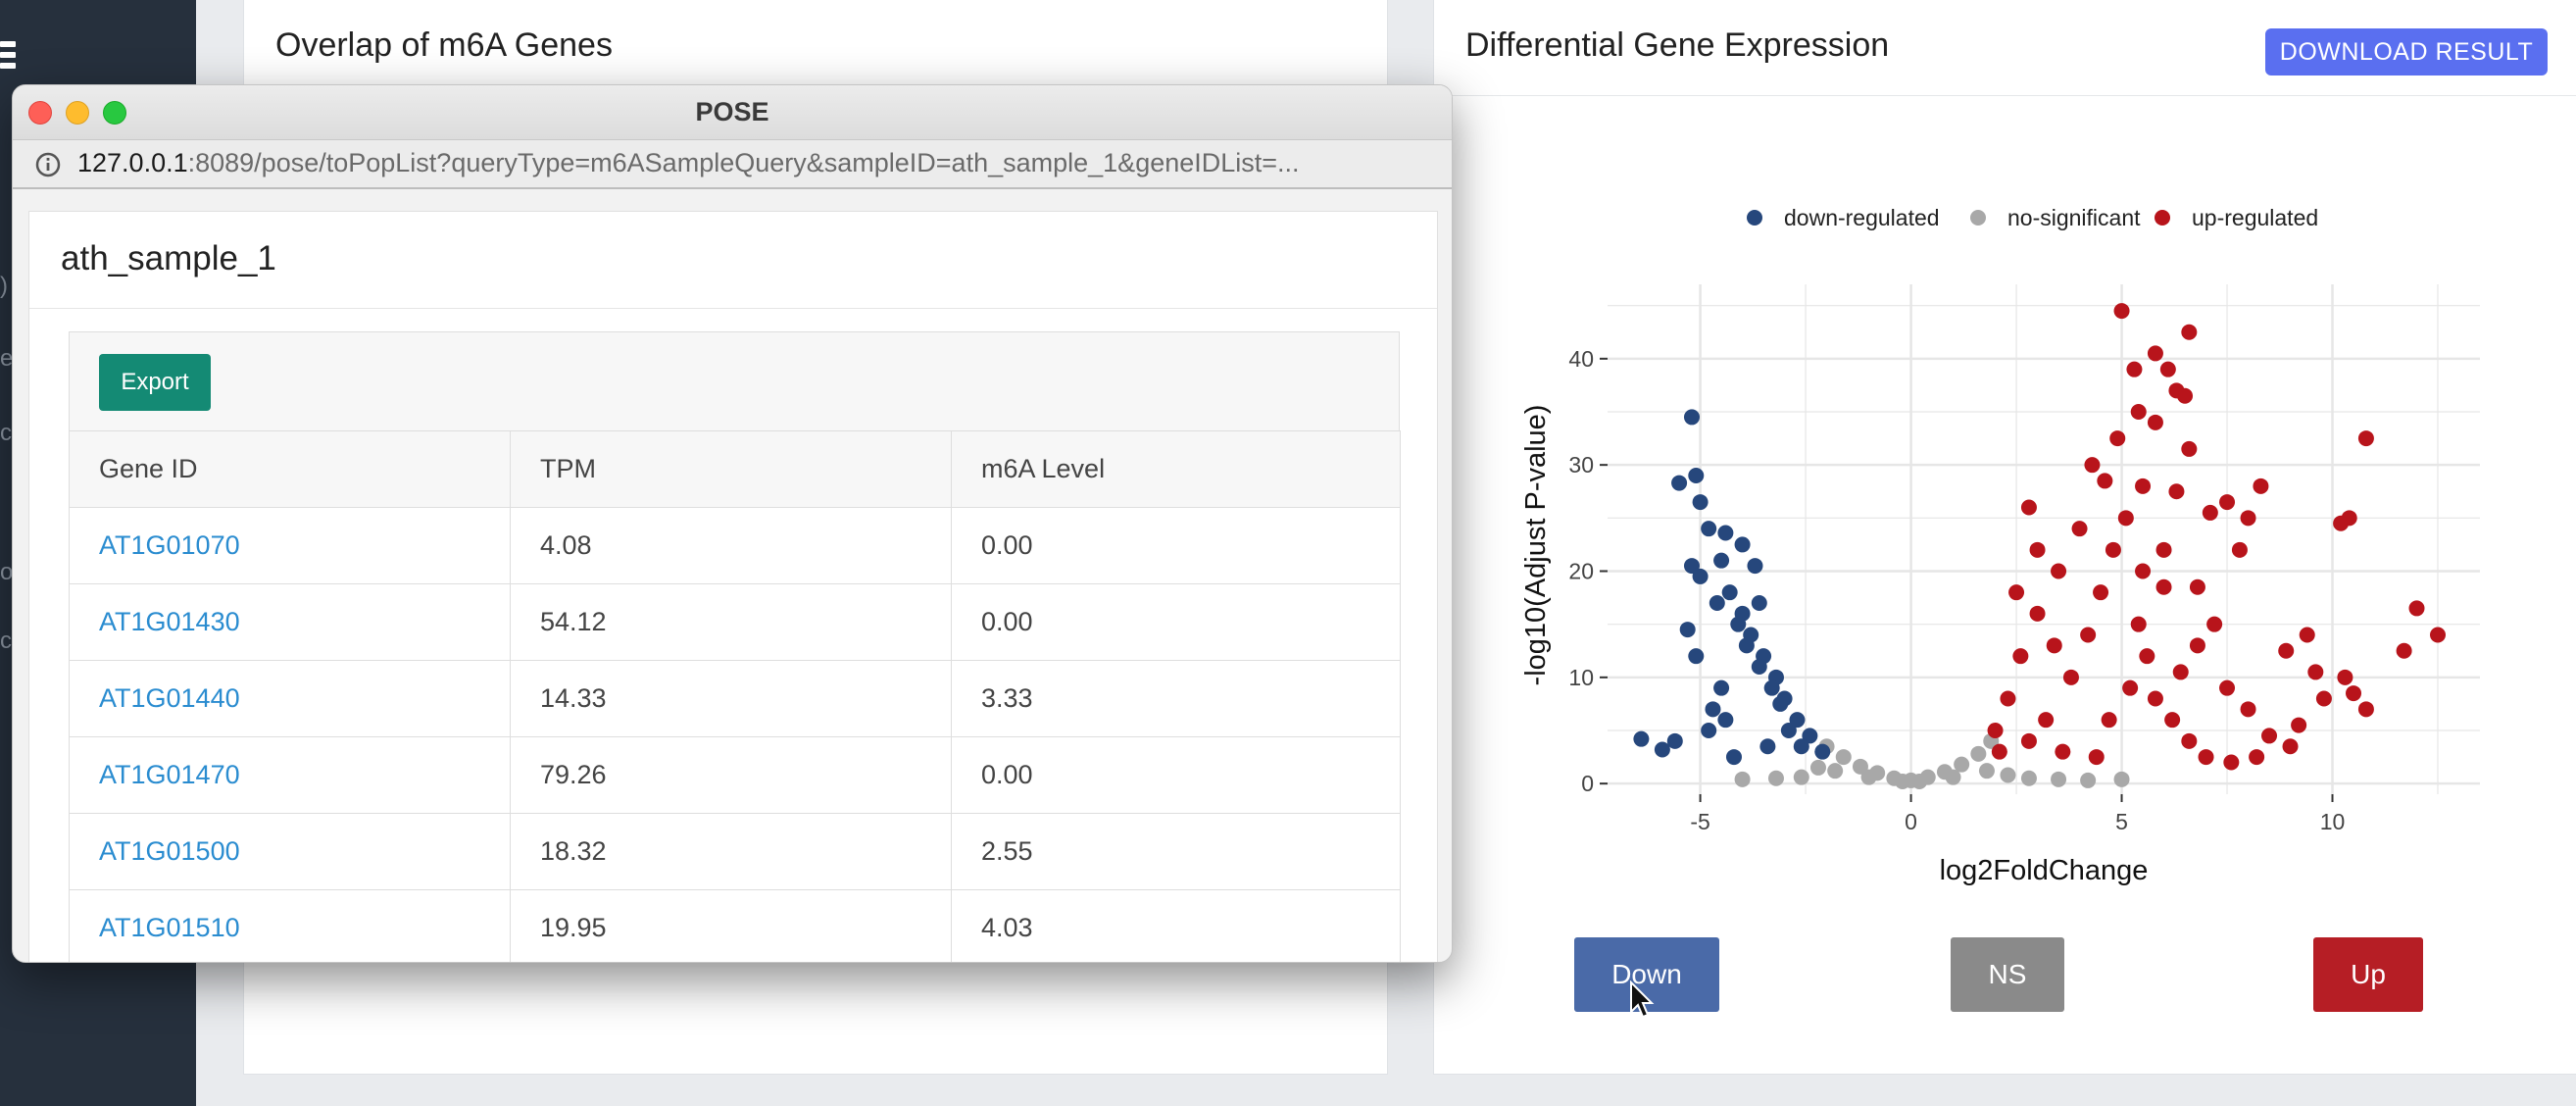  Describe the element at coordinates (732, 113) in the screenshot. I see `window-titlebar: POSE` at that location.